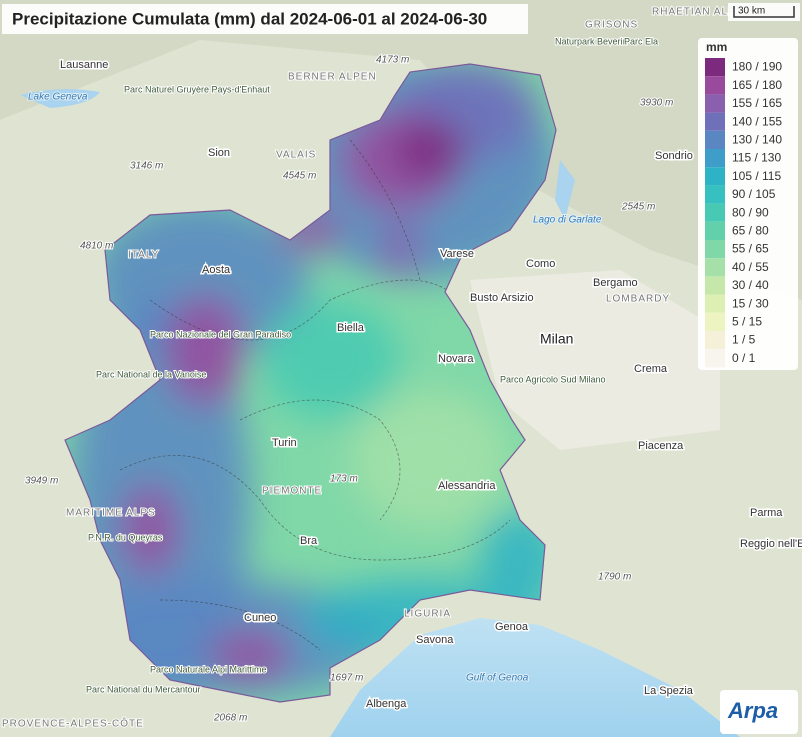 The height and width of the screenshot is (737, 802). I want to click on place-label: Alessandria, so click(467, 486).